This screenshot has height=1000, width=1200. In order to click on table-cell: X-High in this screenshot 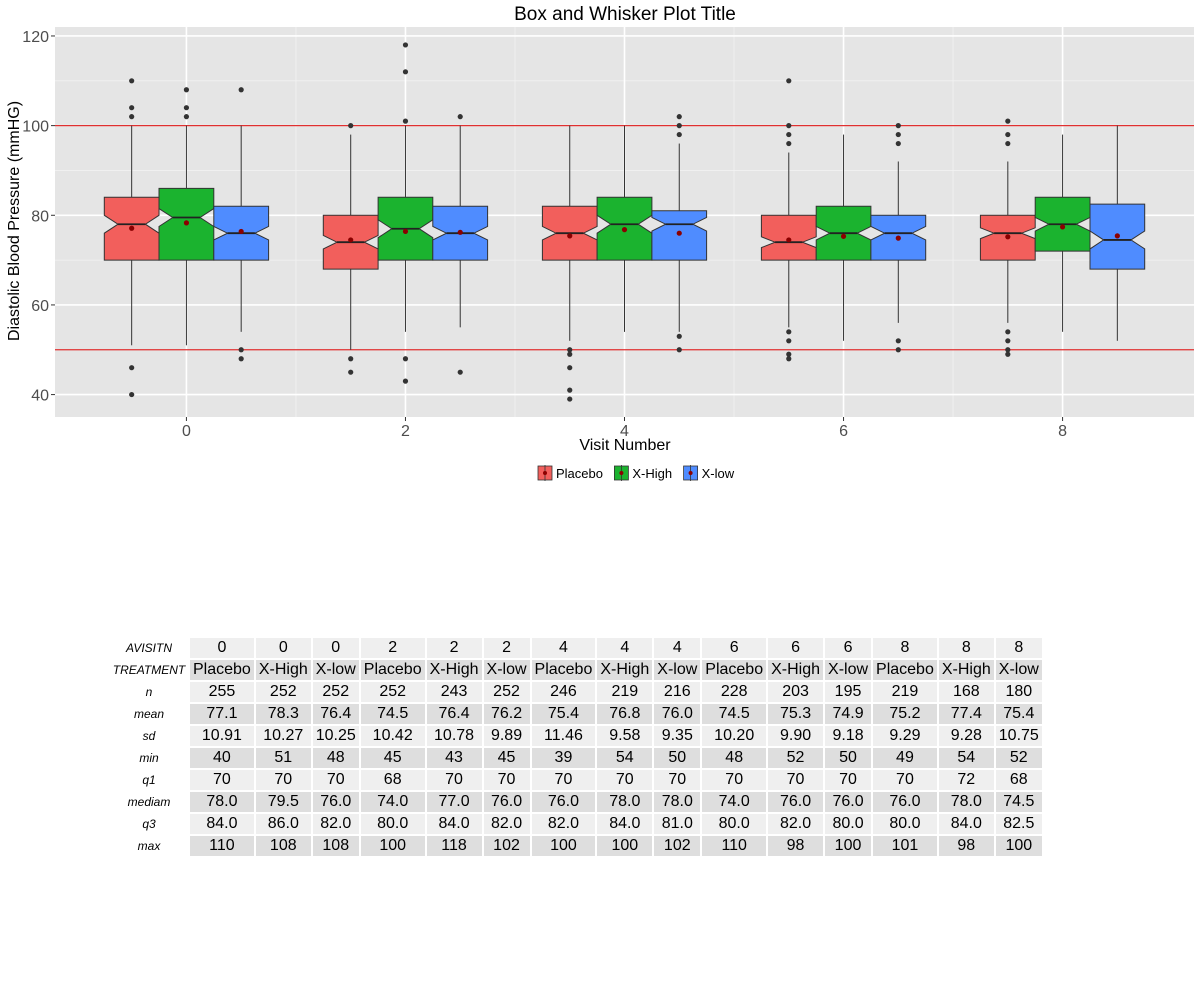, I will do `click(796, 670)`.